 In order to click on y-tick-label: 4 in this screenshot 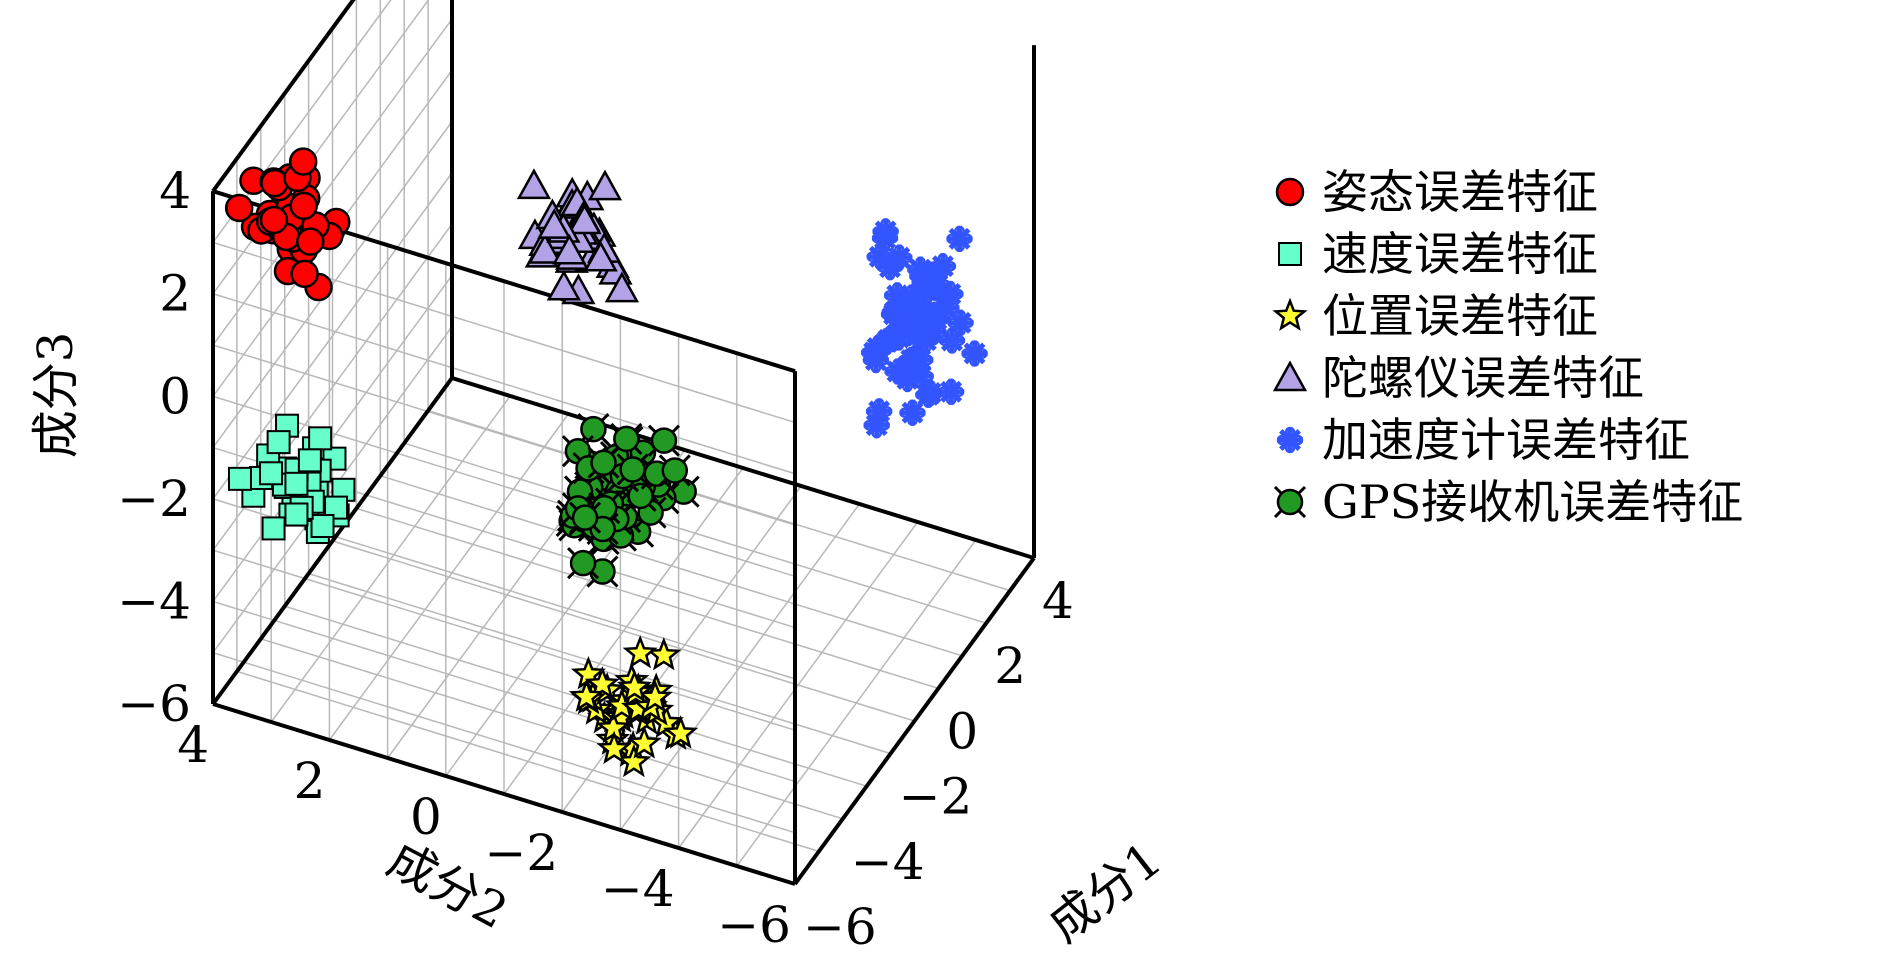, I will do `click(193, 745)`.